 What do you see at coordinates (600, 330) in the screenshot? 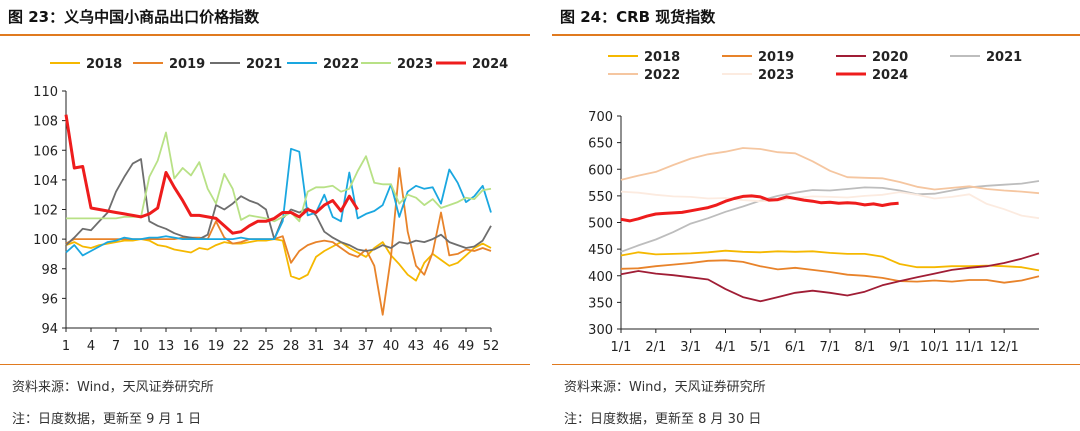
I see `y-tick-label: 300` at bounding box center [600, 330].